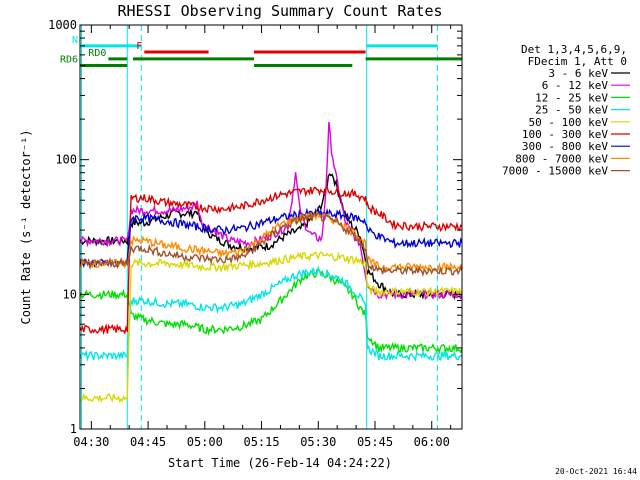 This screenshot has width=640, height=480. What do you see at coordinates (575, 85) in the screenshot?
I see `legend-label-1: 6 - 12 keV` at bounding box center [575, 85].